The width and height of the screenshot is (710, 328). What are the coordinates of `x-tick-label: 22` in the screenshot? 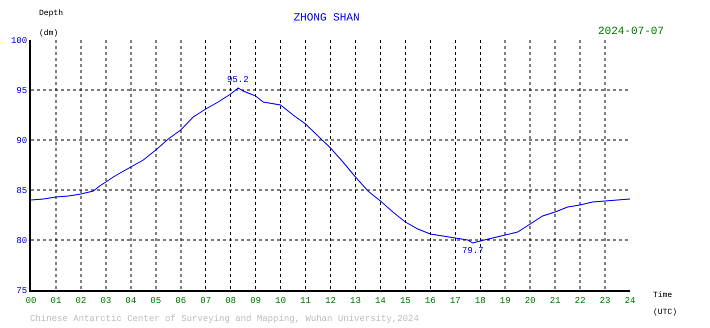 It's located at (580, 301).